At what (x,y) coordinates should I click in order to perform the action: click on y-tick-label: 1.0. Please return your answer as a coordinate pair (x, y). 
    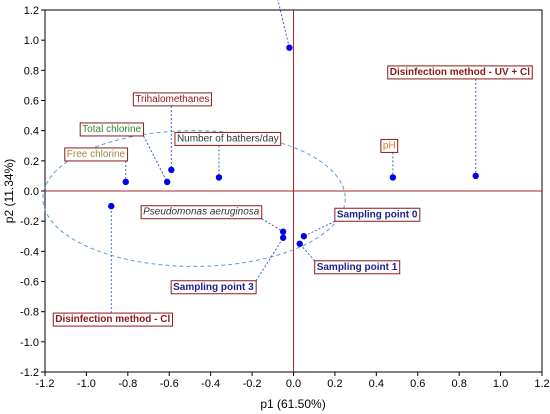
    Looking at the image, I should click on (31, 41).